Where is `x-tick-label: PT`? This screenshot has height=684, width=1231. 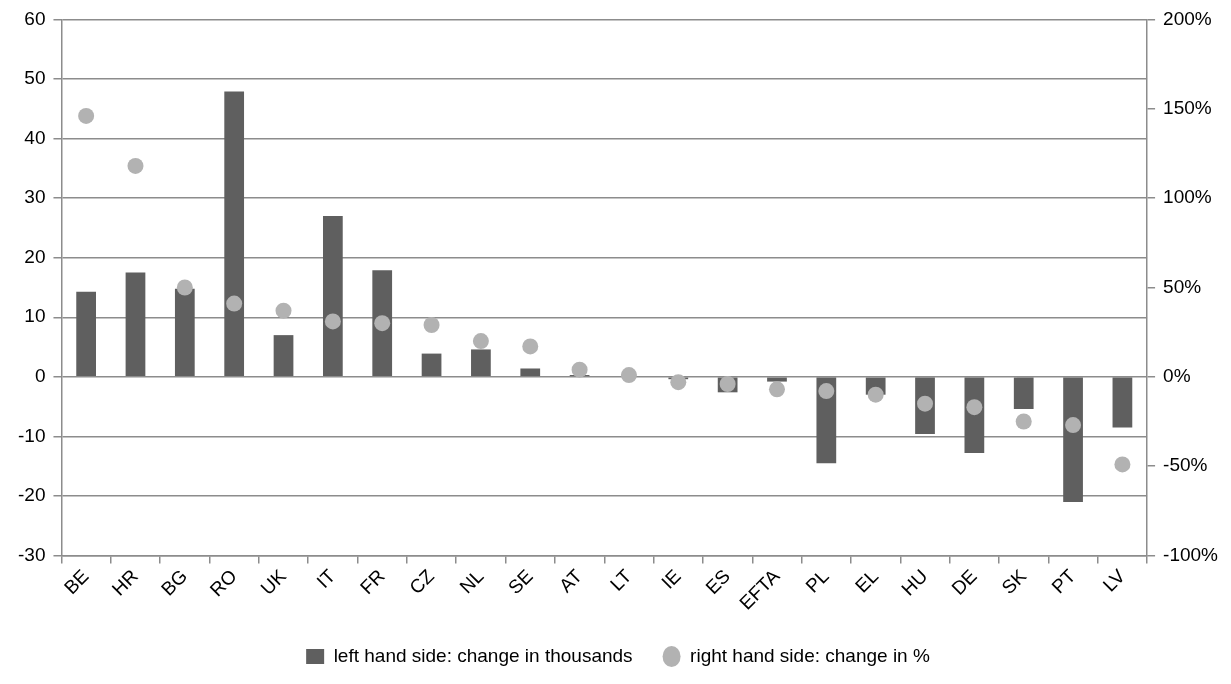 x-tick-label: PT is located at coordinates (1063, 581).